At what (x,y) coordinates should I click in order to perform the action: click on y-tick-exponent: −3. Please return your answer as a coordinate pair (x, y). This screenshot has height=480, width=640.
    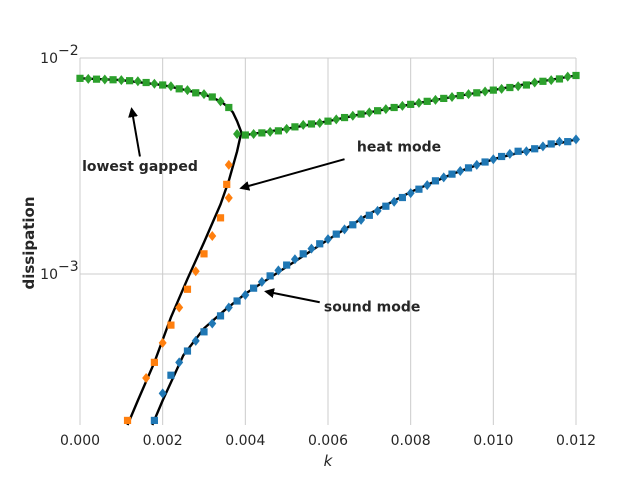
    Looking at the image, I should click on (68, 267).